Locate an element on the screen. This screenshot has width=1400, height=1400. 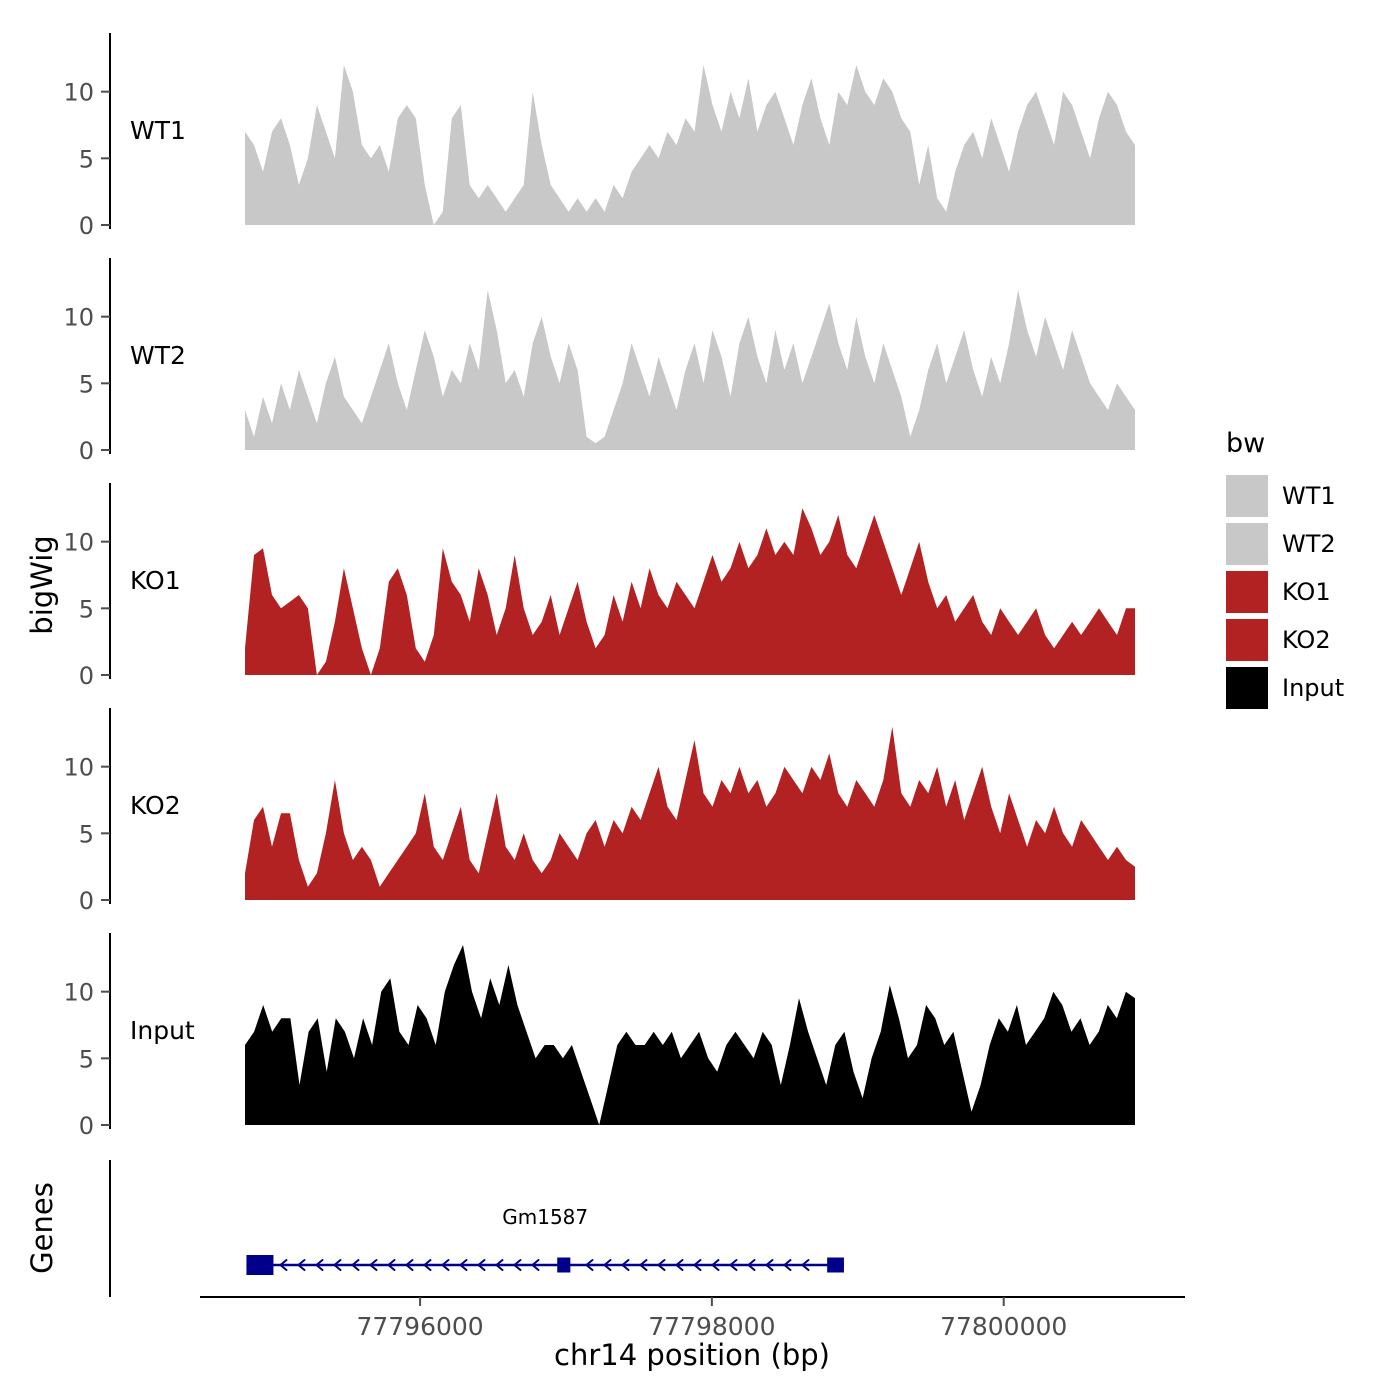
legend-title: bw is located at coordinates (1246, 443).